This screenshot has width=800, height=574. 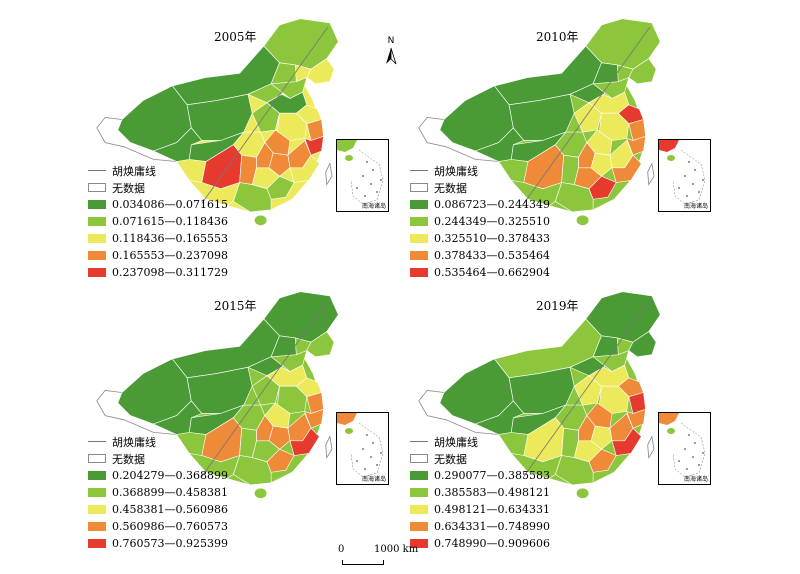 I want to click on legend-class-2: 0.368899—0.458381, so click(x=158, y=492).